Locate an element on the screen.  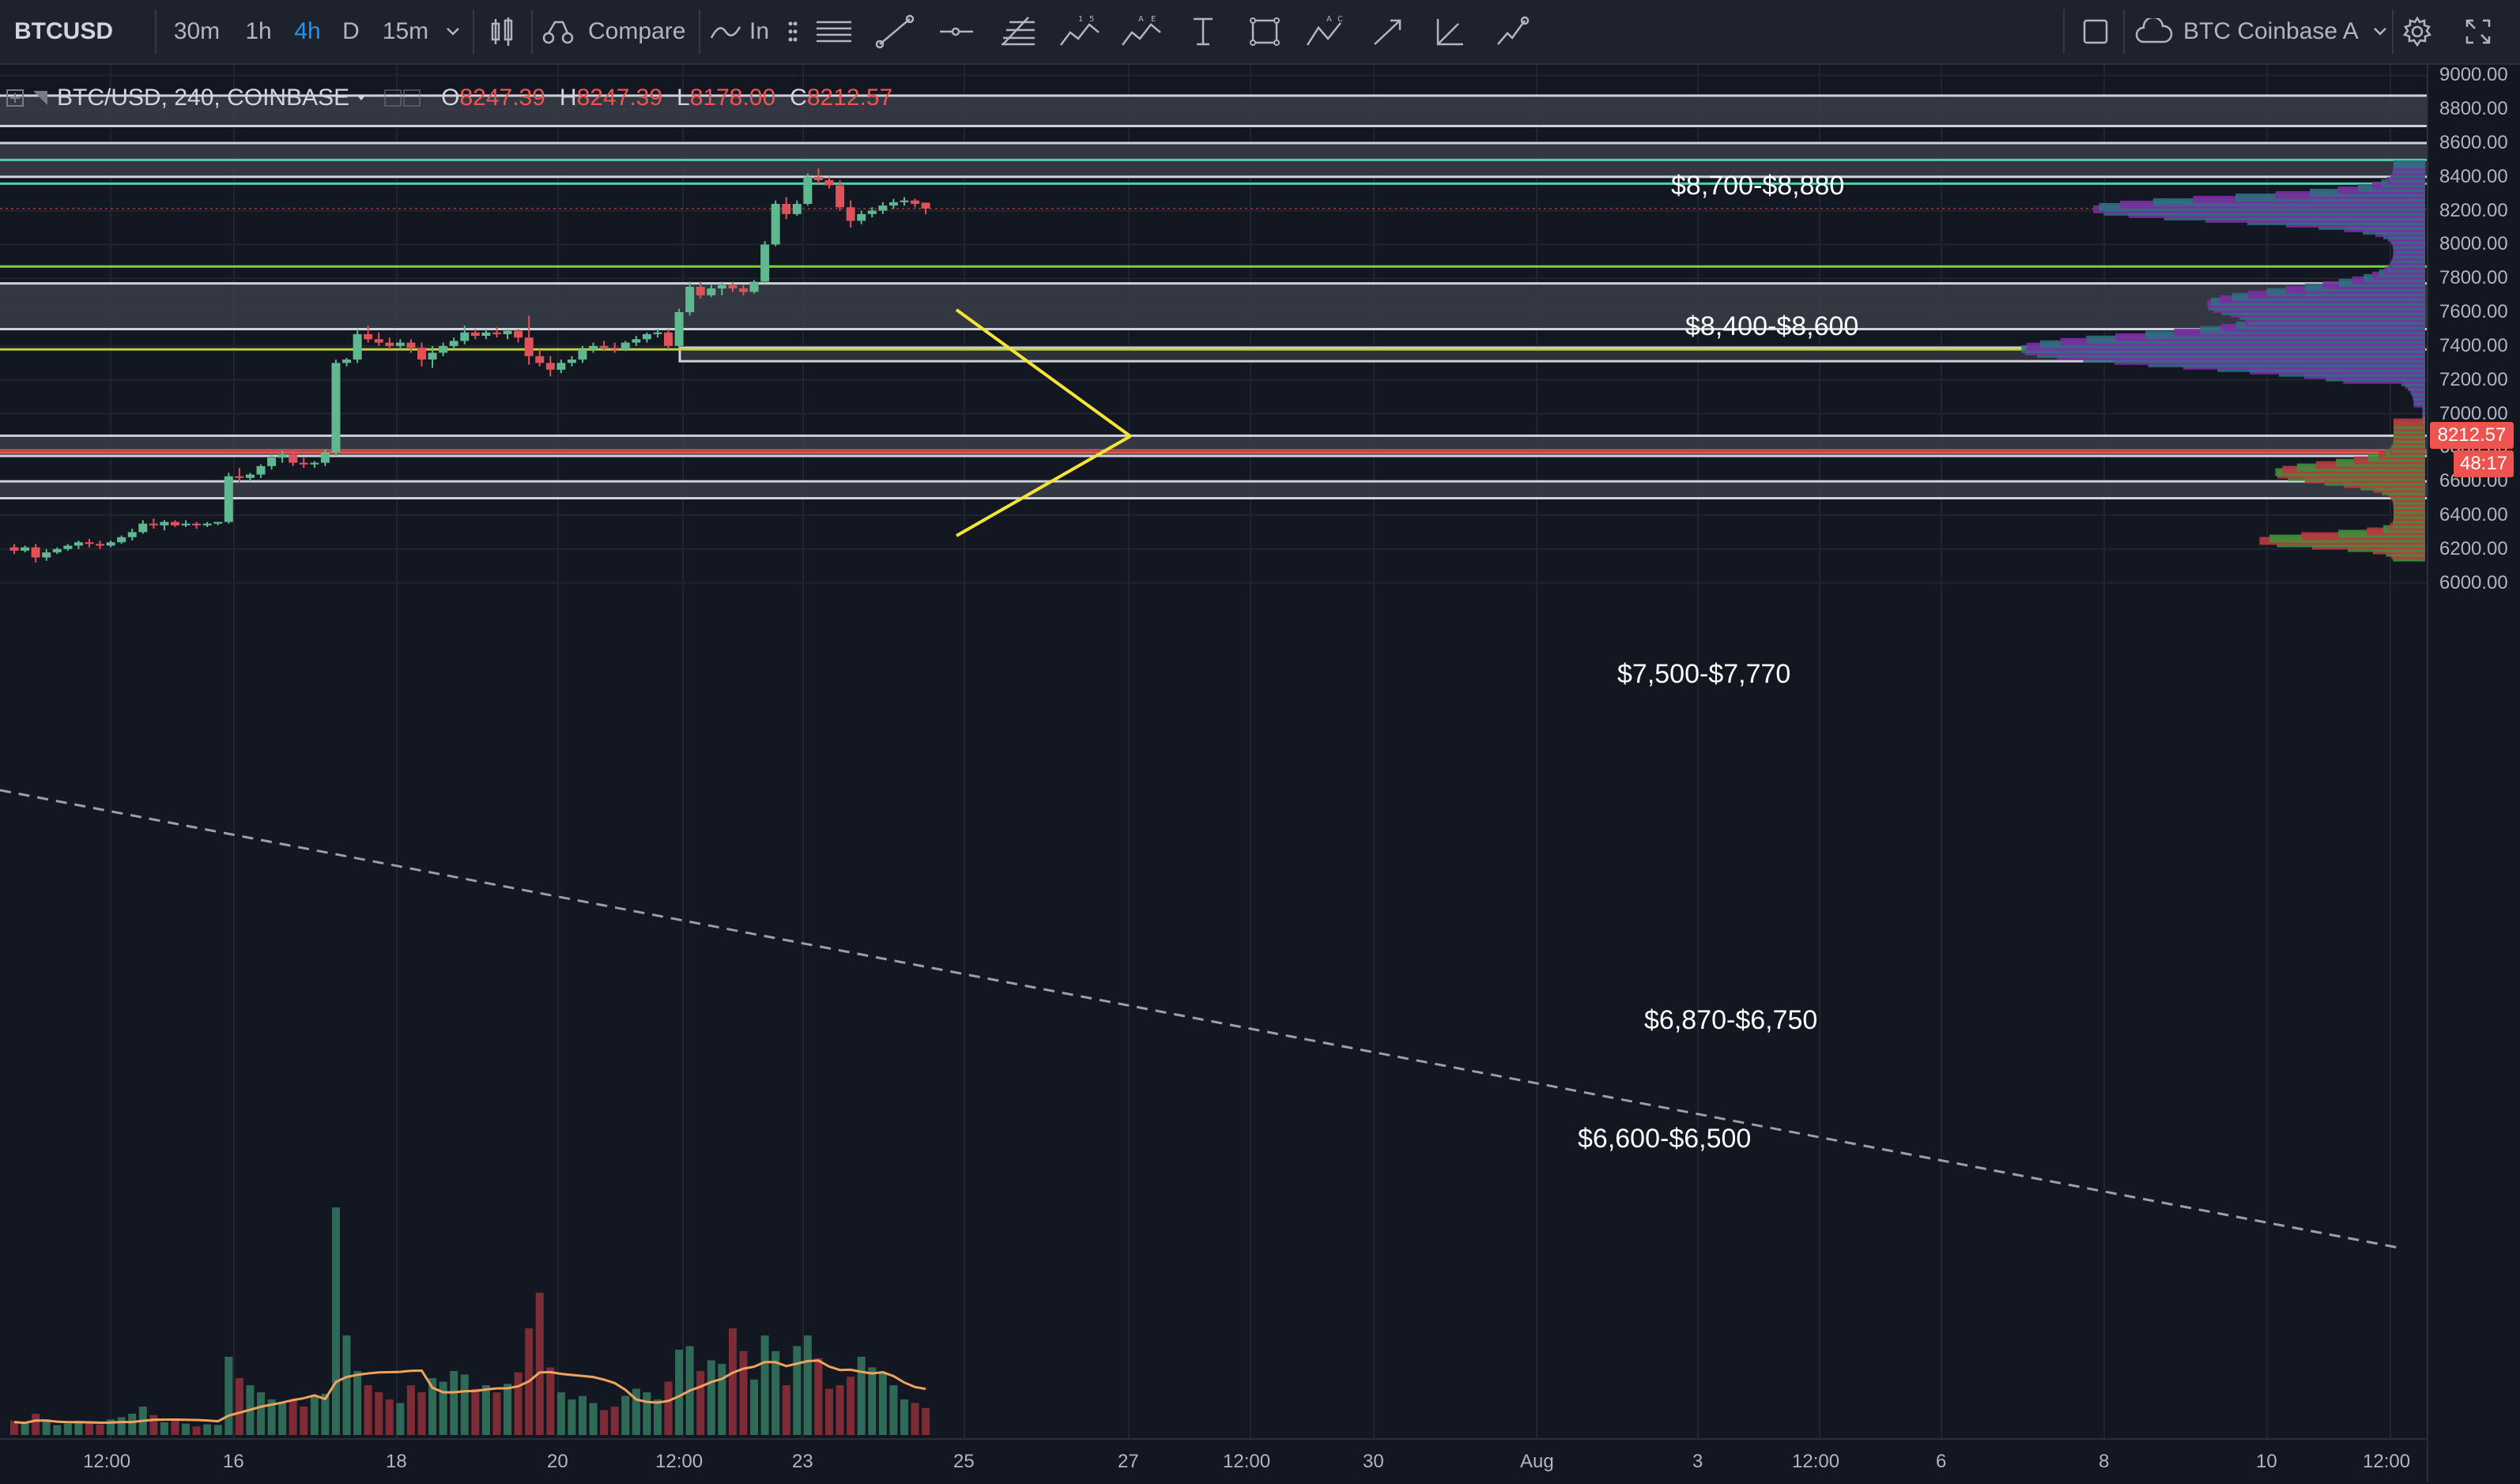
chart-layout-button: BTC Coinbase A is located at coordinates (2260, 31).